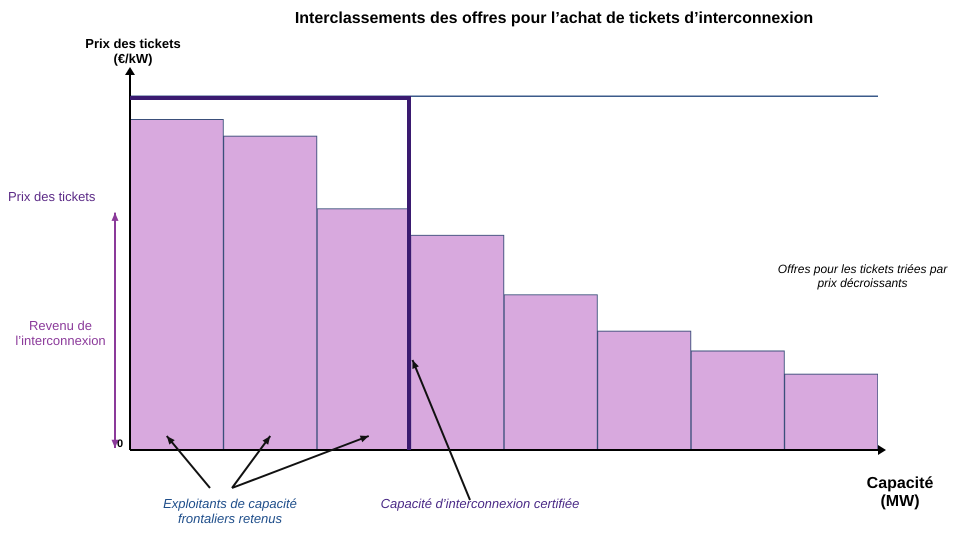  I want to click on text: Revenu de l’interconnexion, so click(60, 333).